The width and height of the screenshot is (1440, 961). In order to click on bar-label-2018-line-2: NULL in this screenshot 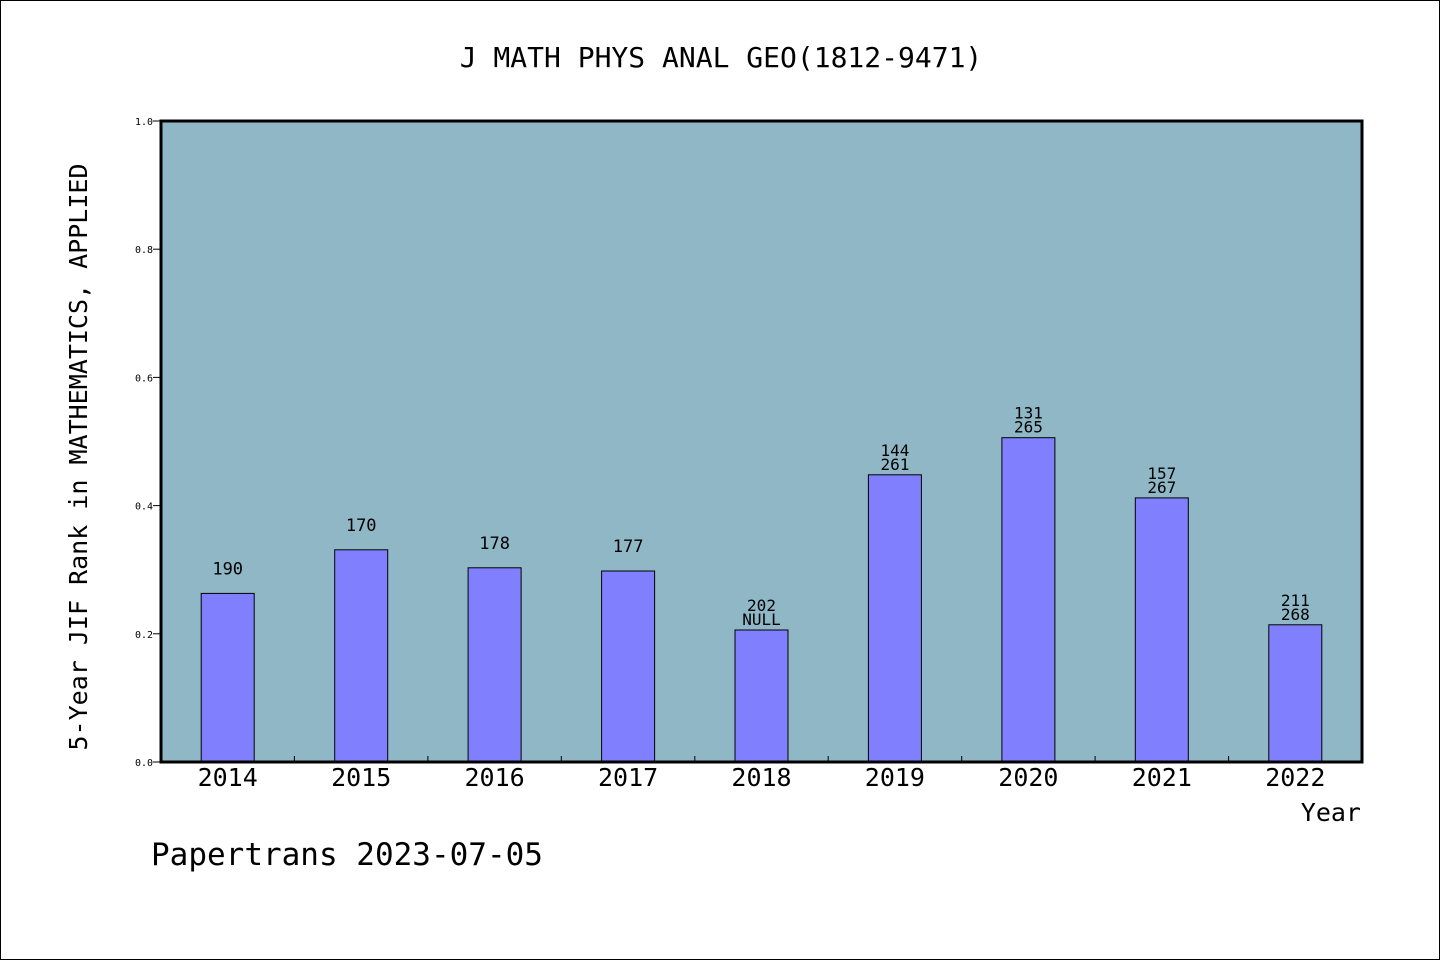, I will do `click(761, 619)`.